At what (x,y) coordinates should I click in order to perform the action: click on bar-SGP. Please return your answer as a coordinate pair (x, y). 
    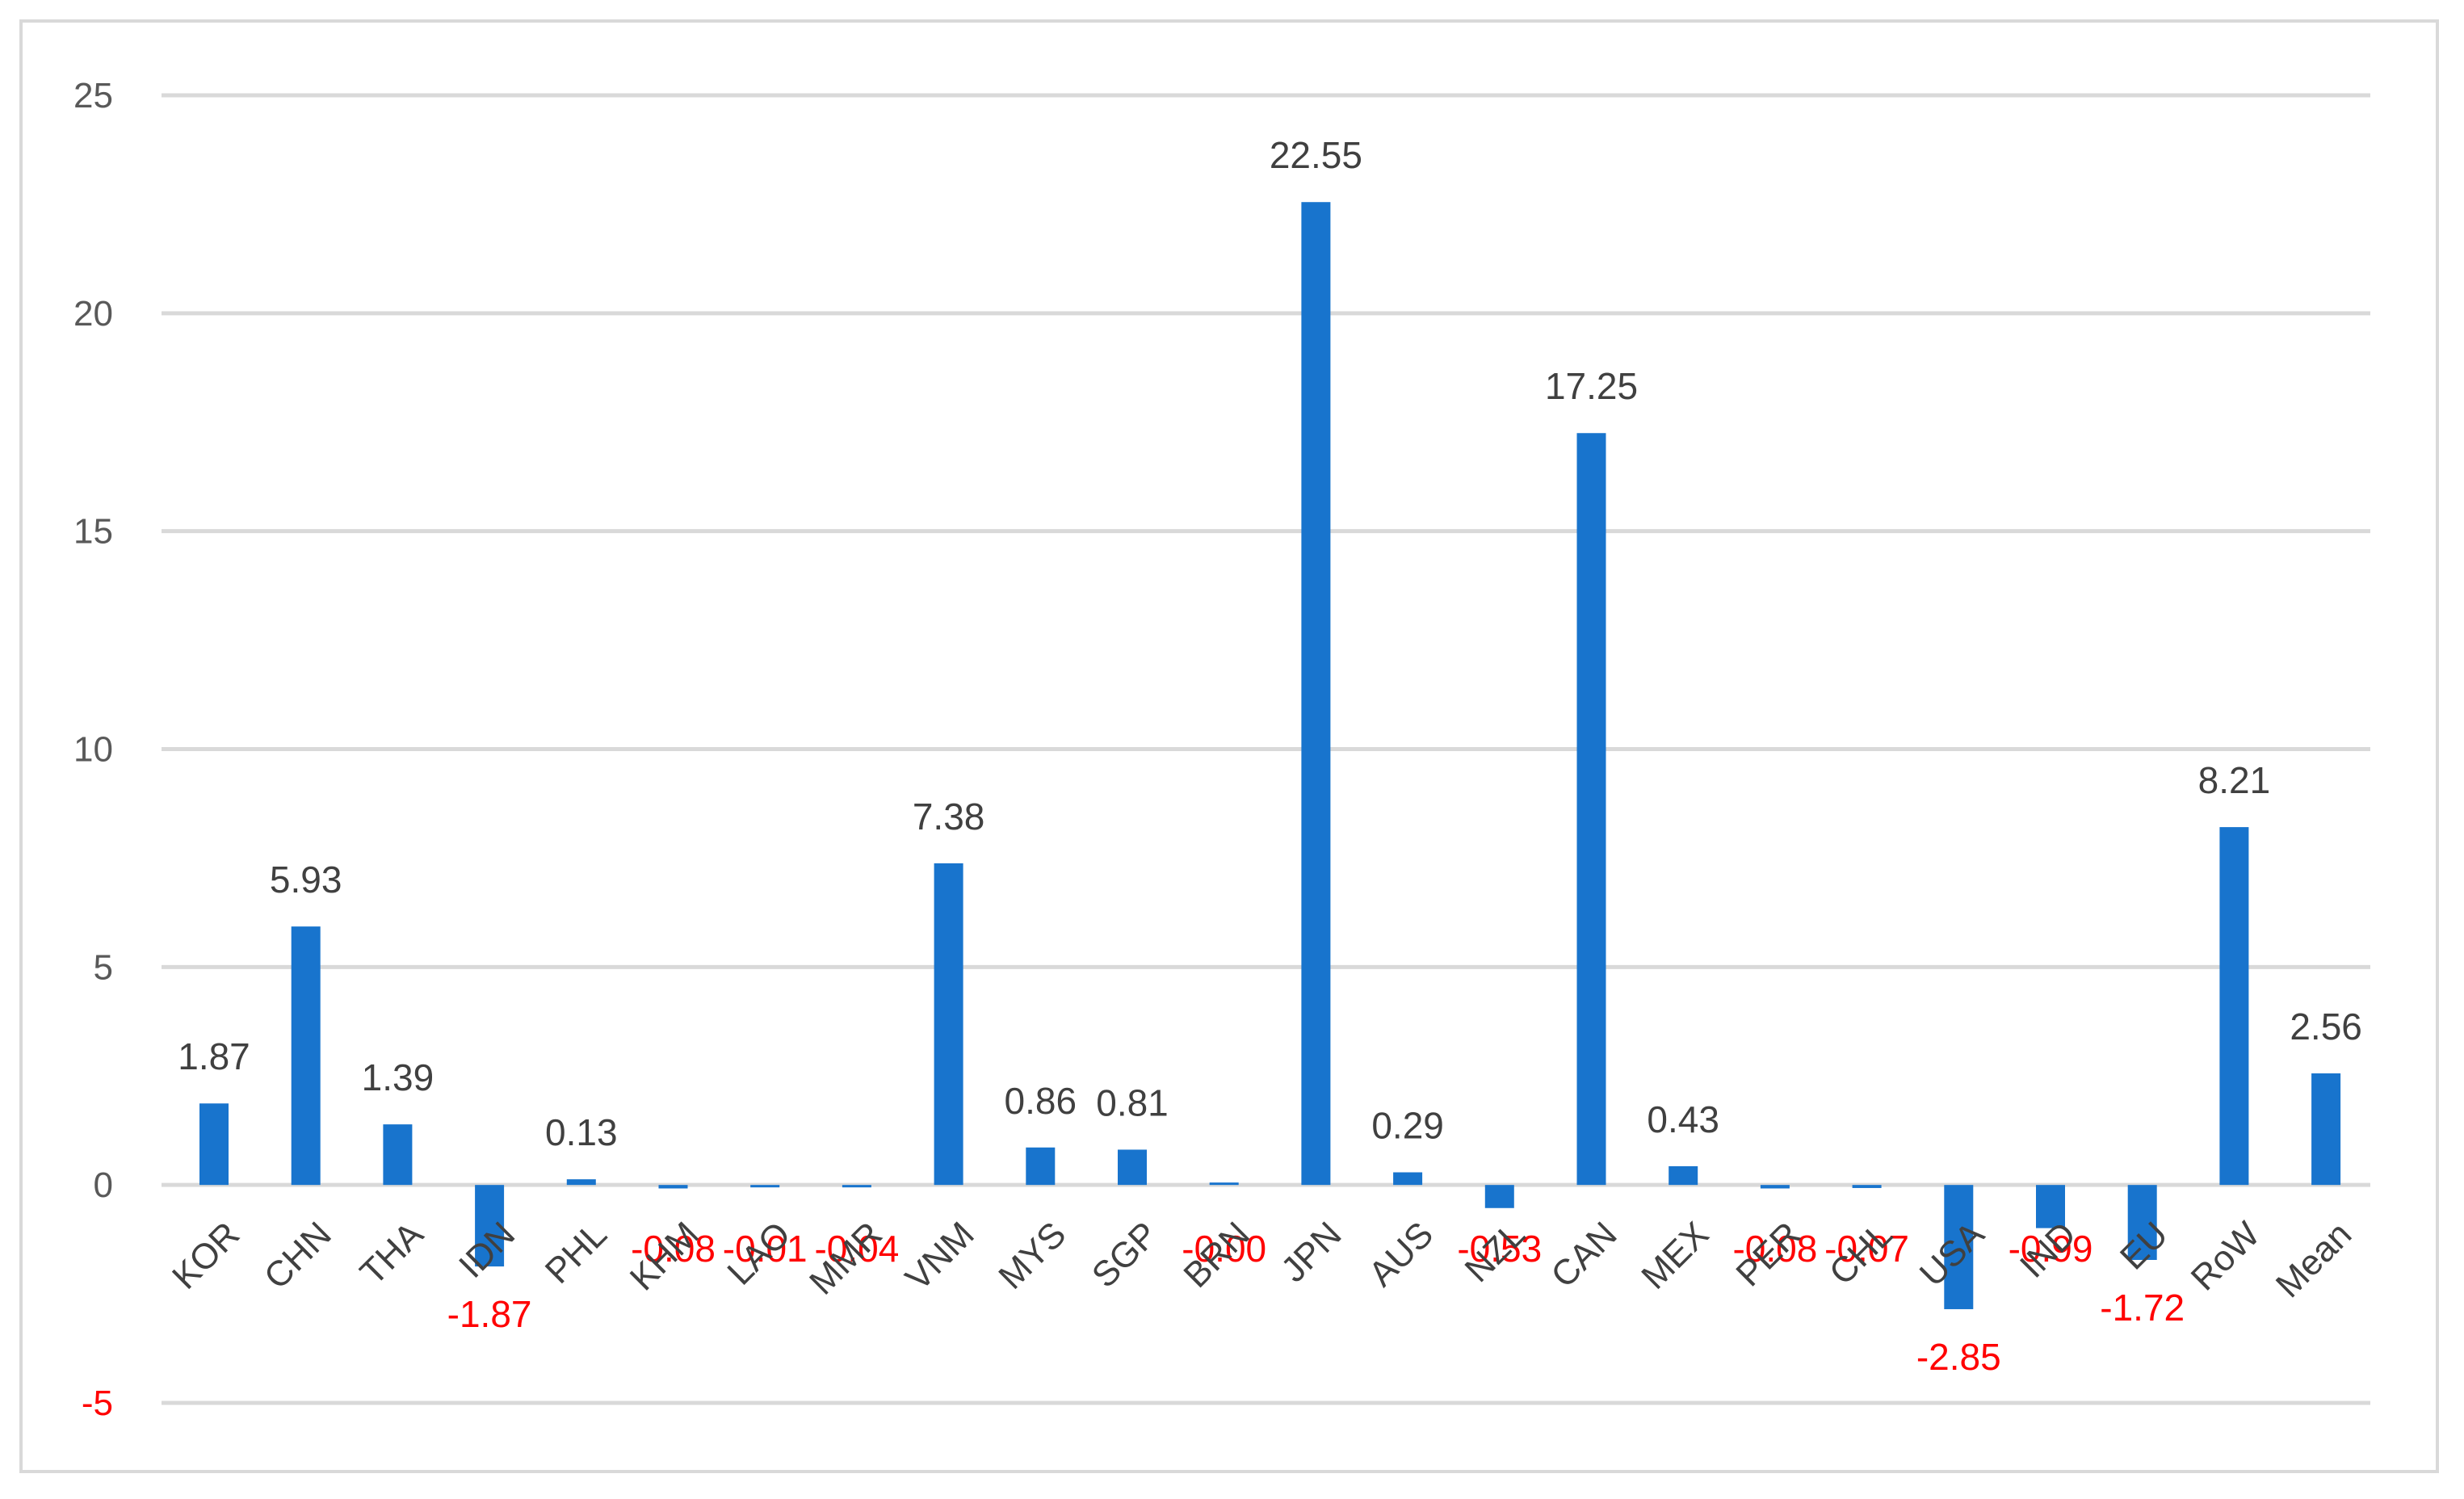
    Looking at the image, I should click on (1132, 1167).